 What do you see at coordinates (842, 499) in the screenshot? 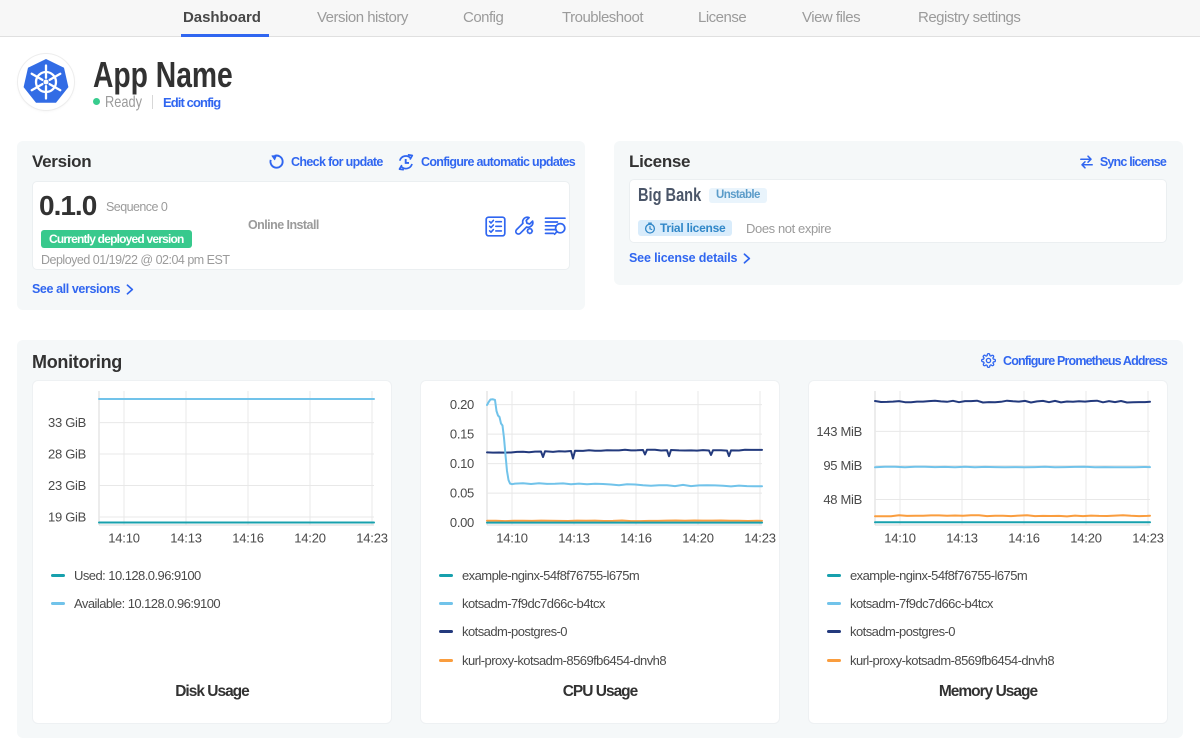
I see `svg-text: 48 MiB` at bounding box center [842, 499].